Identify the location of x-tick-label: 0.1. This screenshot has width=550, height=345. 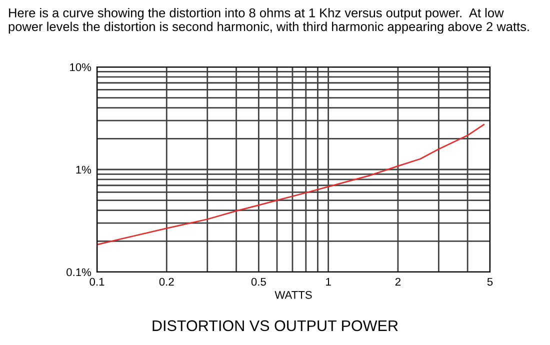
(97, 282).